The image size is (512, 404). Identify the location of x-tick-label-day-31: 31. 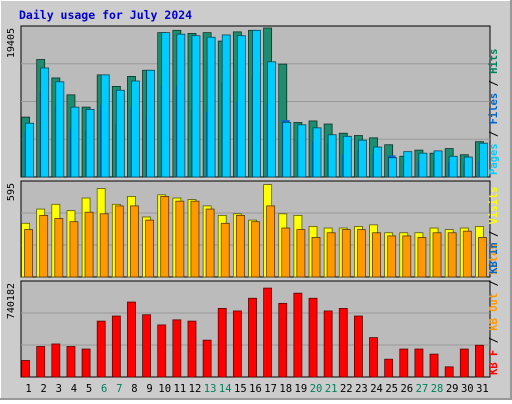
(482, 389).